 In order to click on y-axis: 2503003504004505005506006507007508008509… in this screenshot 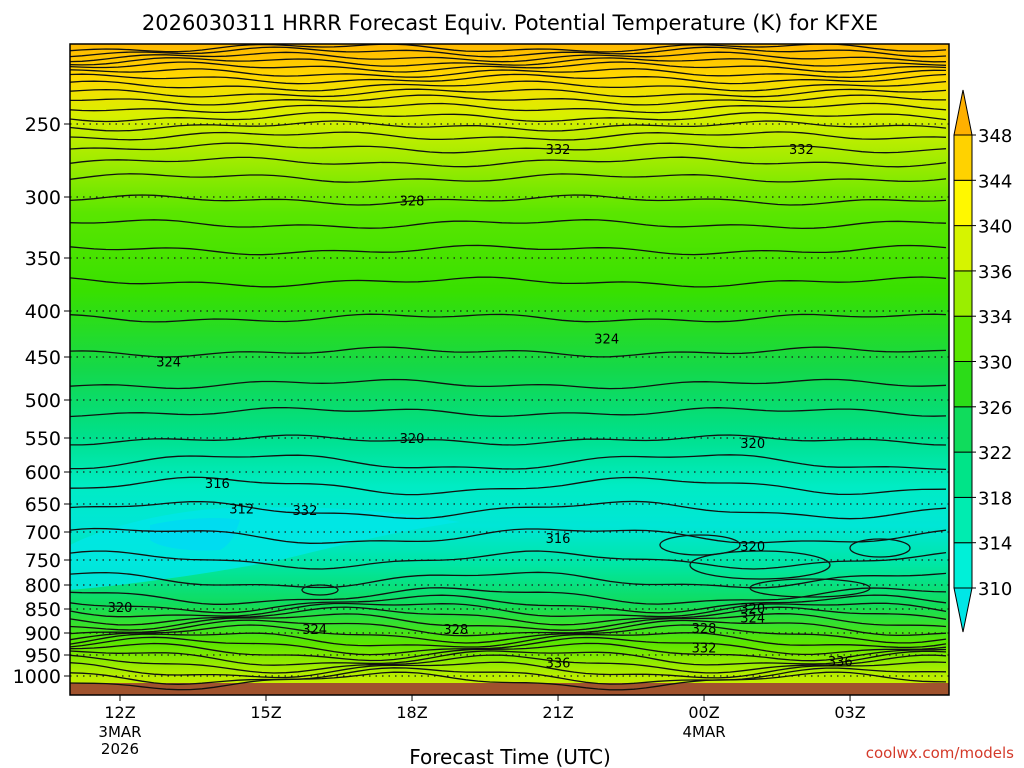, I will do `click(41, 401)`.